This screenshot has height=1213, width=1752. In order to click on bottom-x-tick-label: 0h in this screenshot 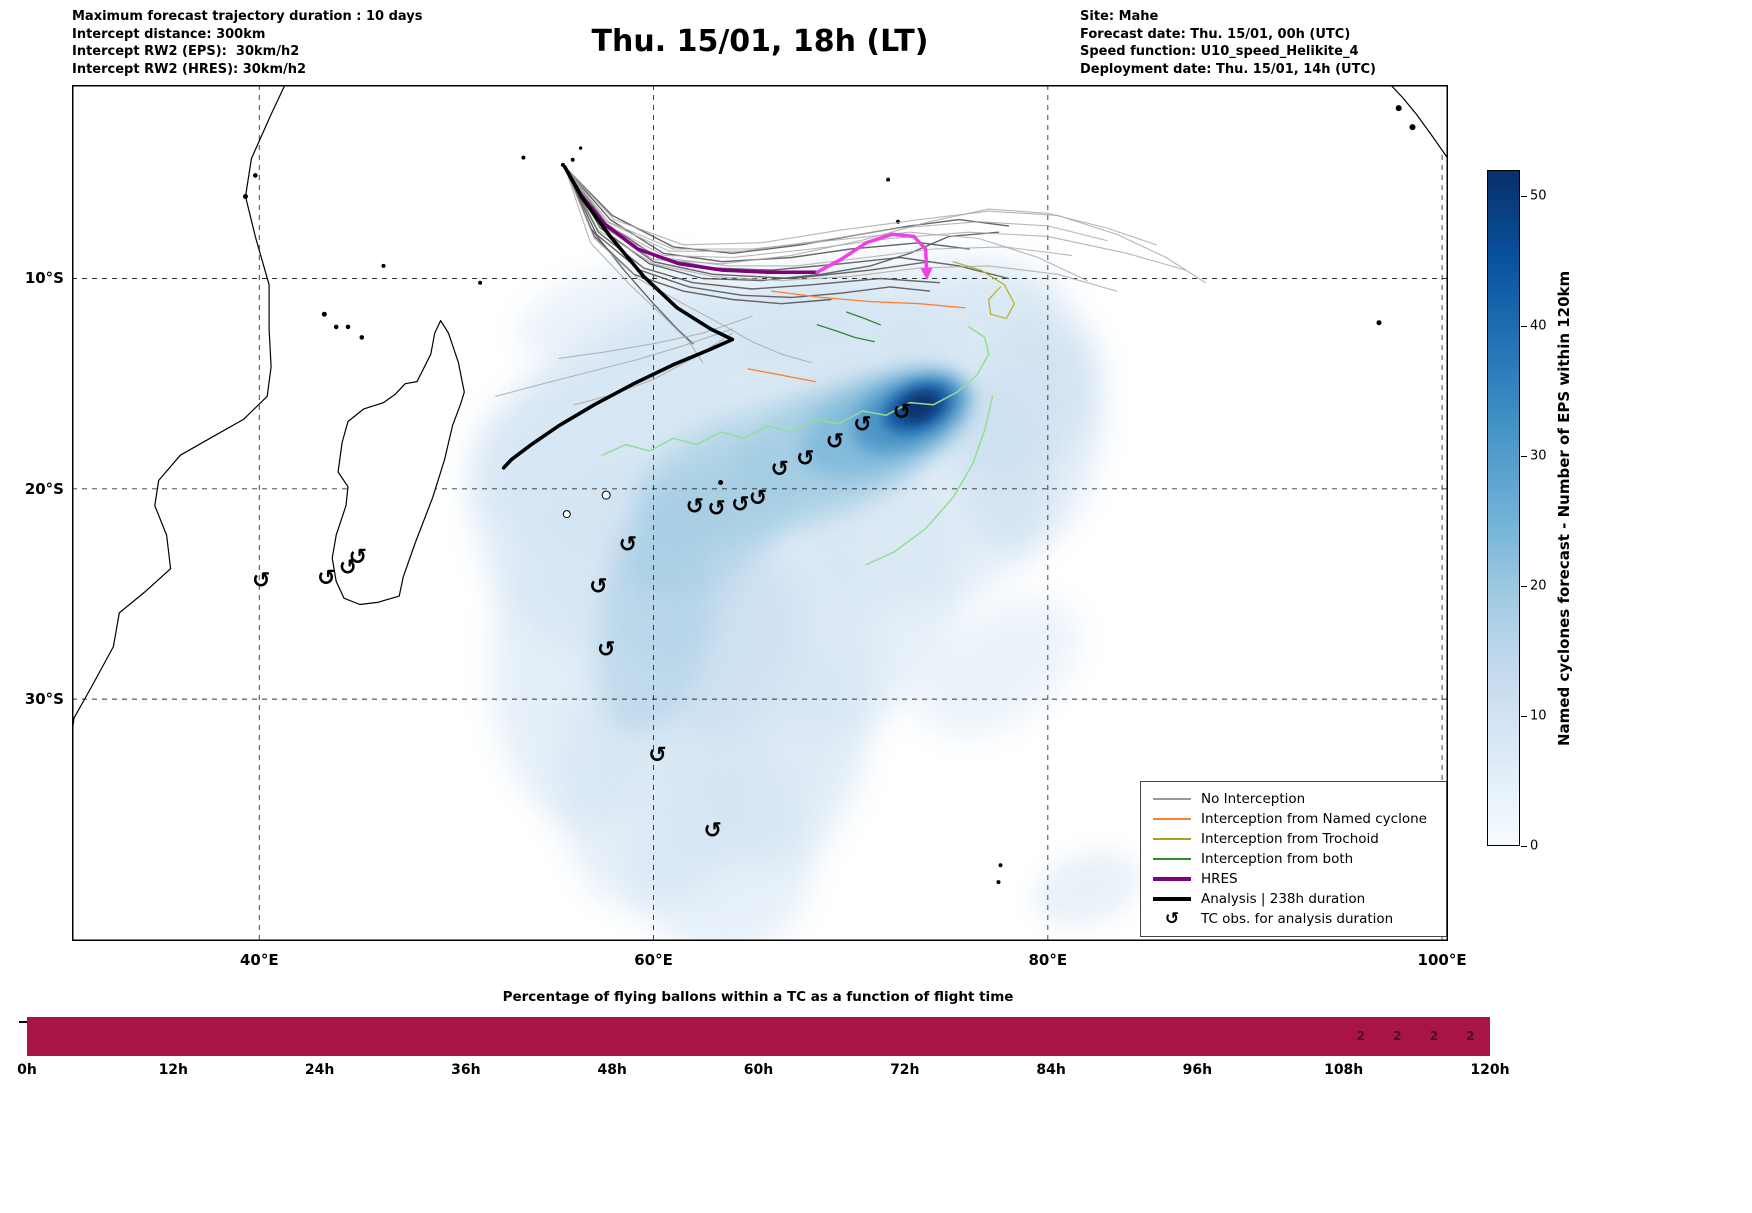, I will do `click(27, 1070)`.